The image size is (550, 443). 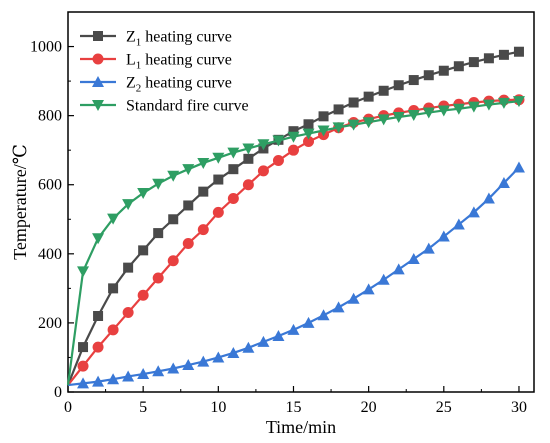 What do you see at coordinates (131, 60) in the screenshot?
I see `legend-label-main: L` at bounding box center [131, 60].